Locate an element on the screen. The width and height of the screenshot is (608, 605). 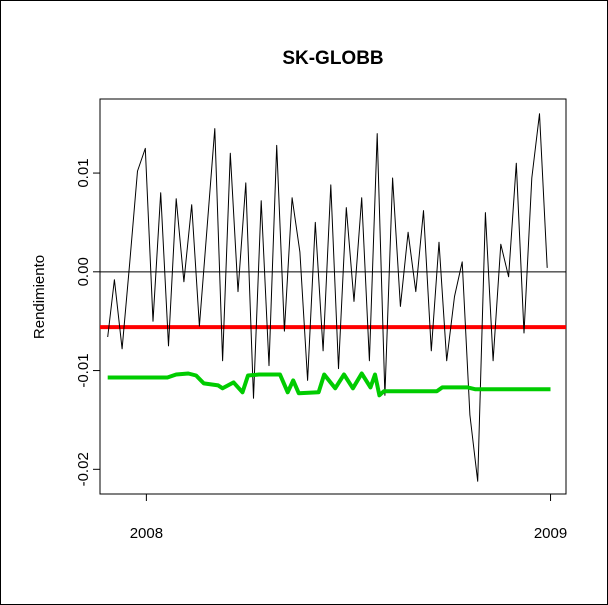
y-tick-label-1: -0.01 is located at coordinates (83, 370).